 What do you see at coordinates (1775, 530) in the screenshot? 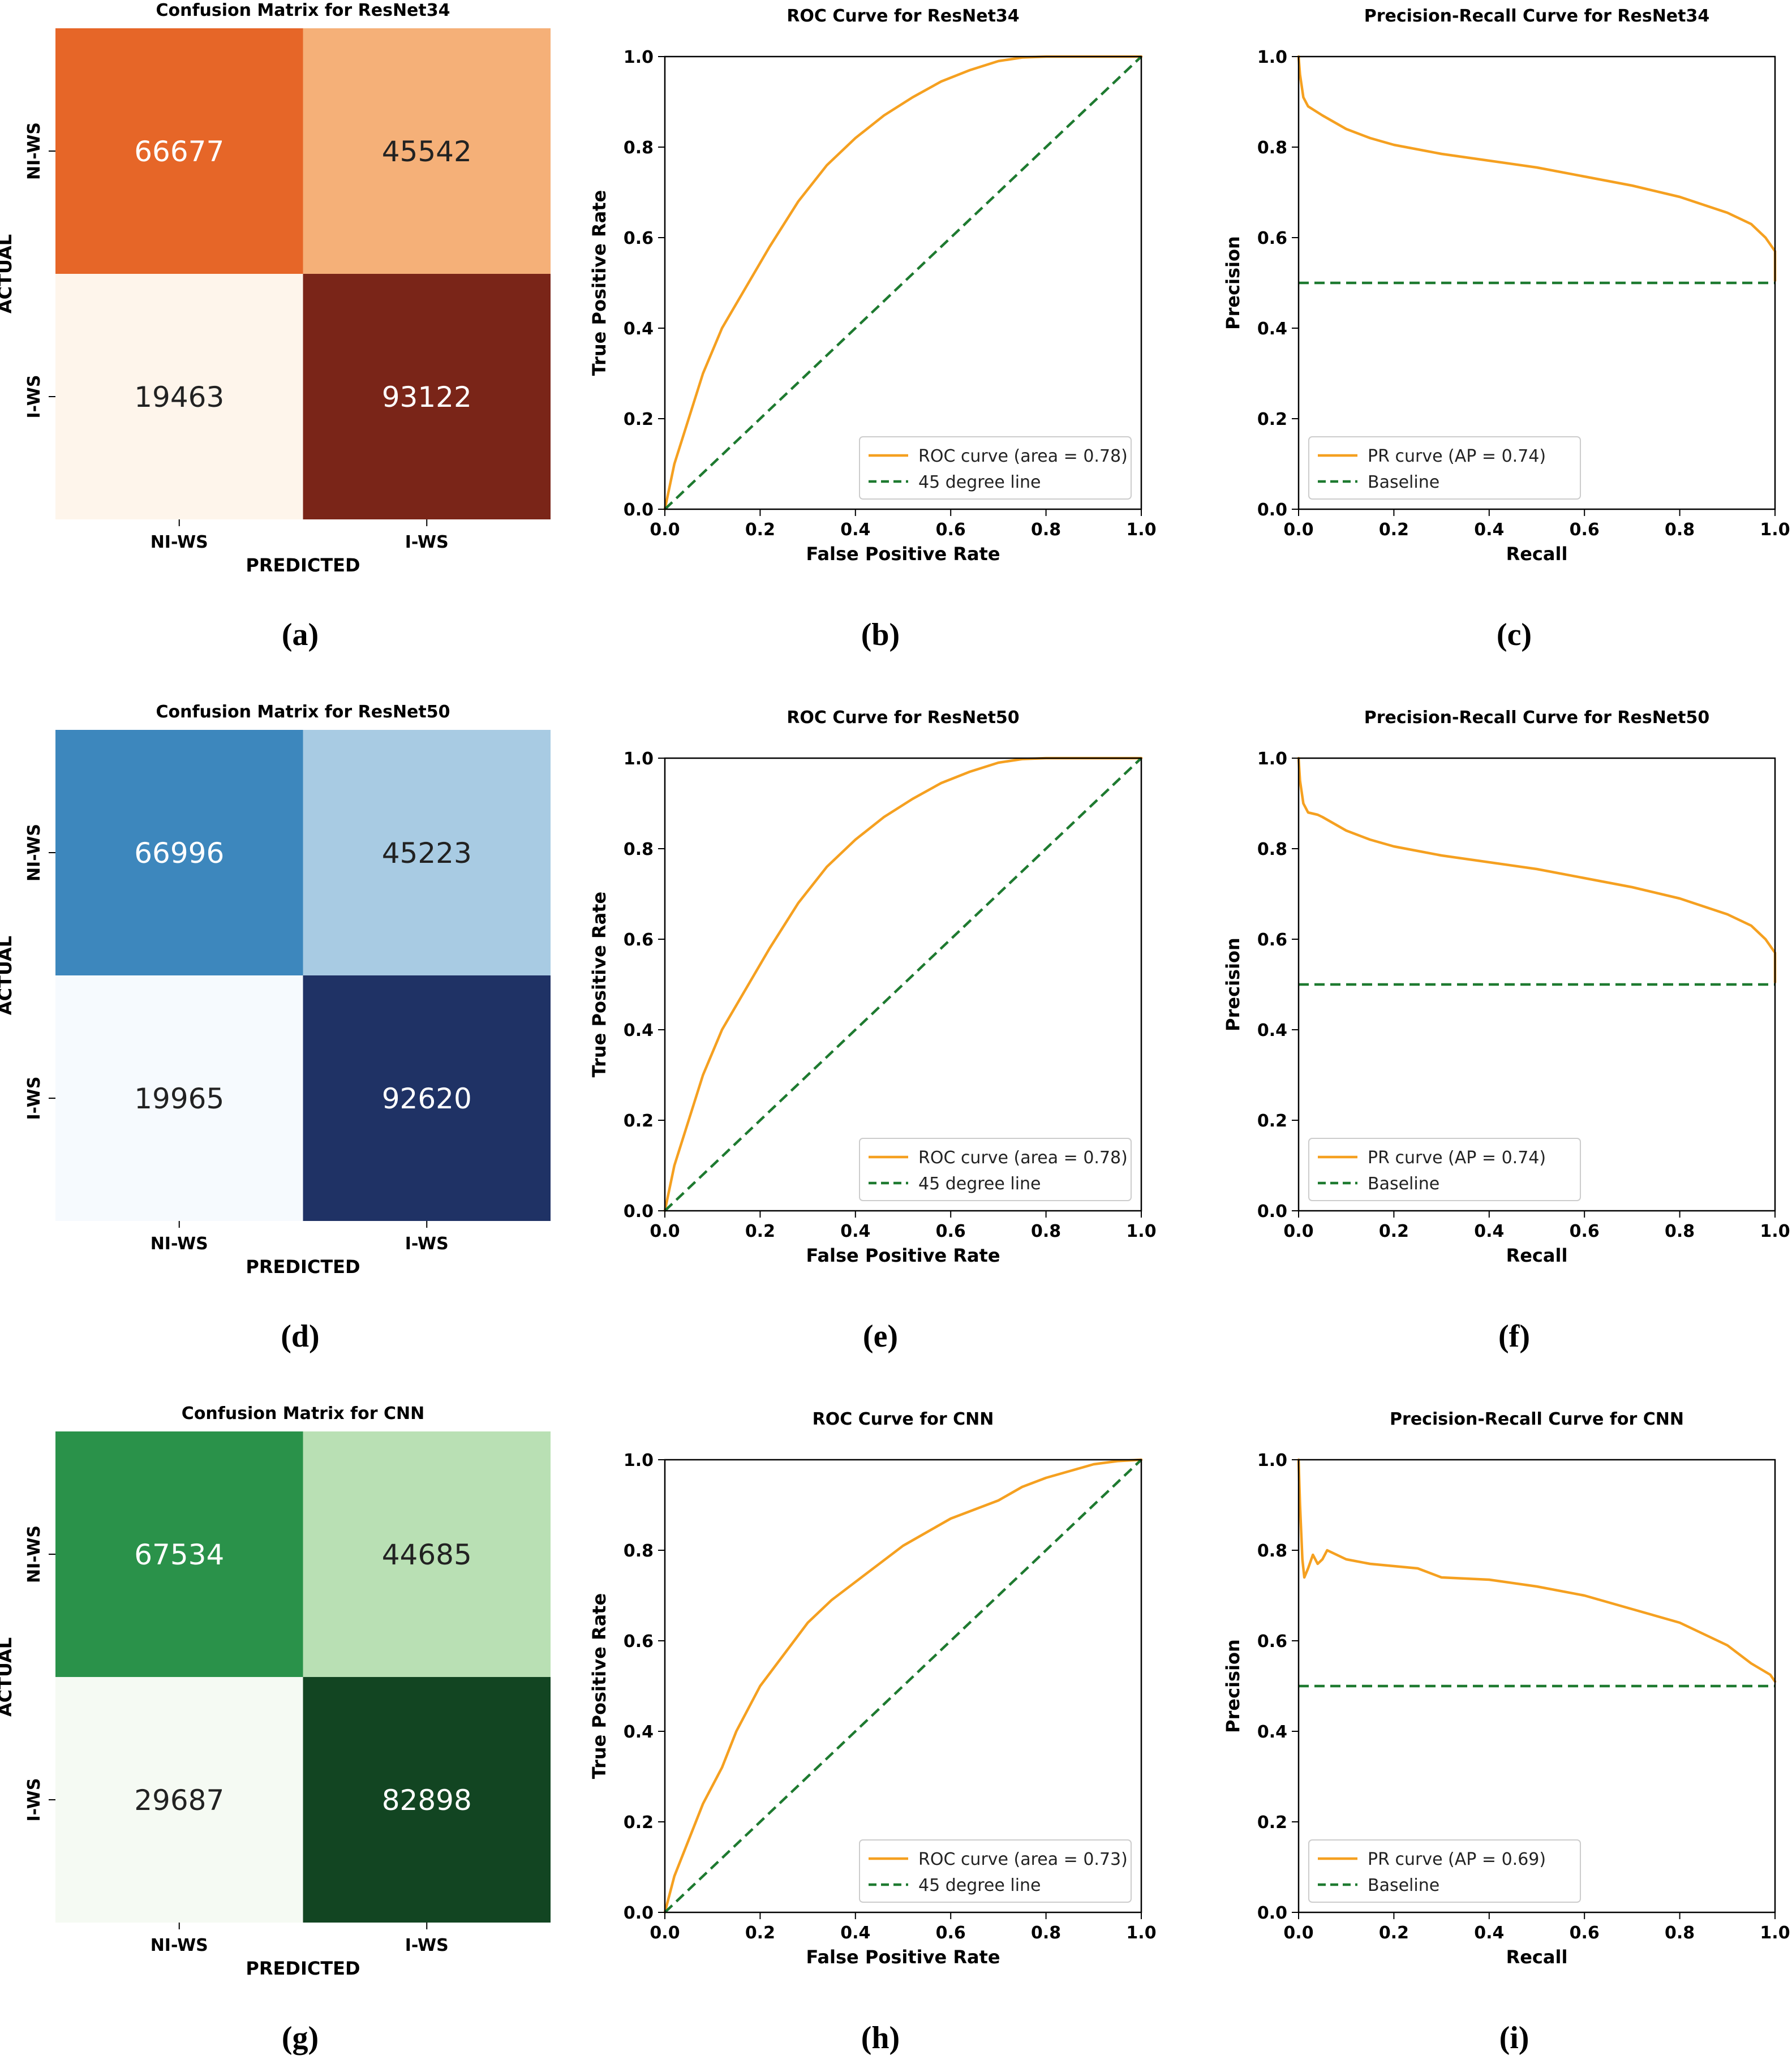
I see `x-tick-label: 1.0` at bounding box center [1775, 530].